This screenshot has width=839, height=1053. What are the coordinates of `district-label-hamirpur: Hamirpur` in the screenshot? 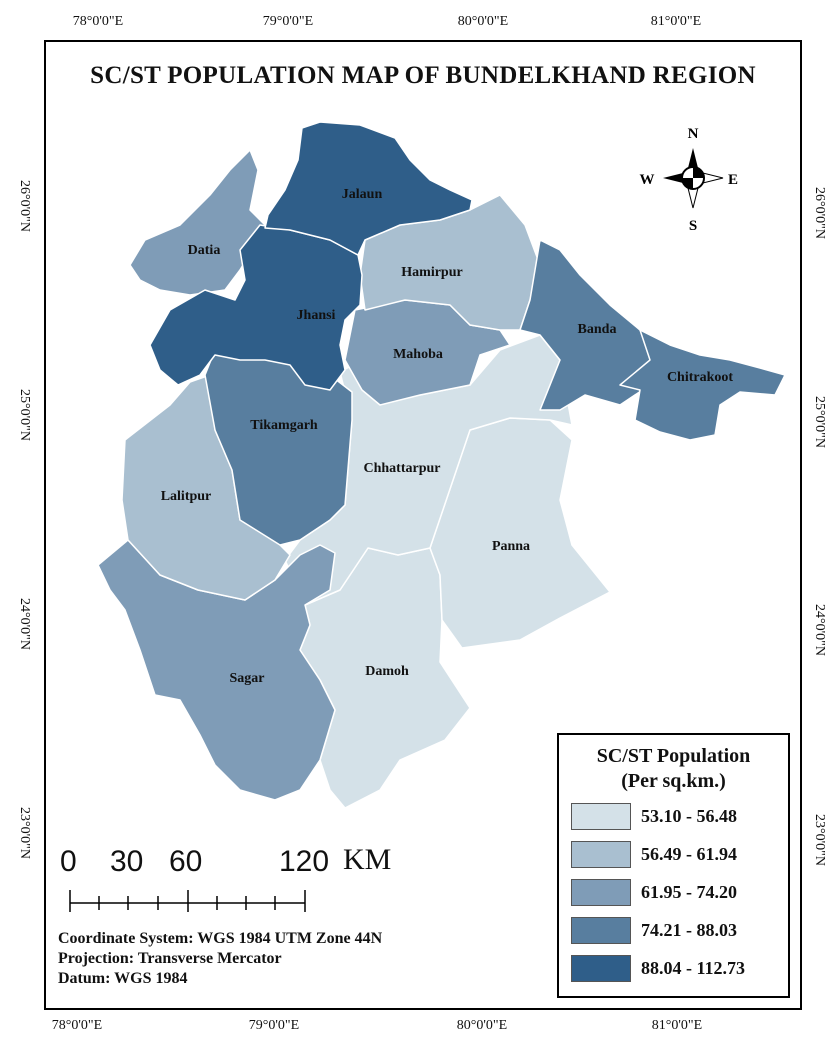 It's located at (431, 272).